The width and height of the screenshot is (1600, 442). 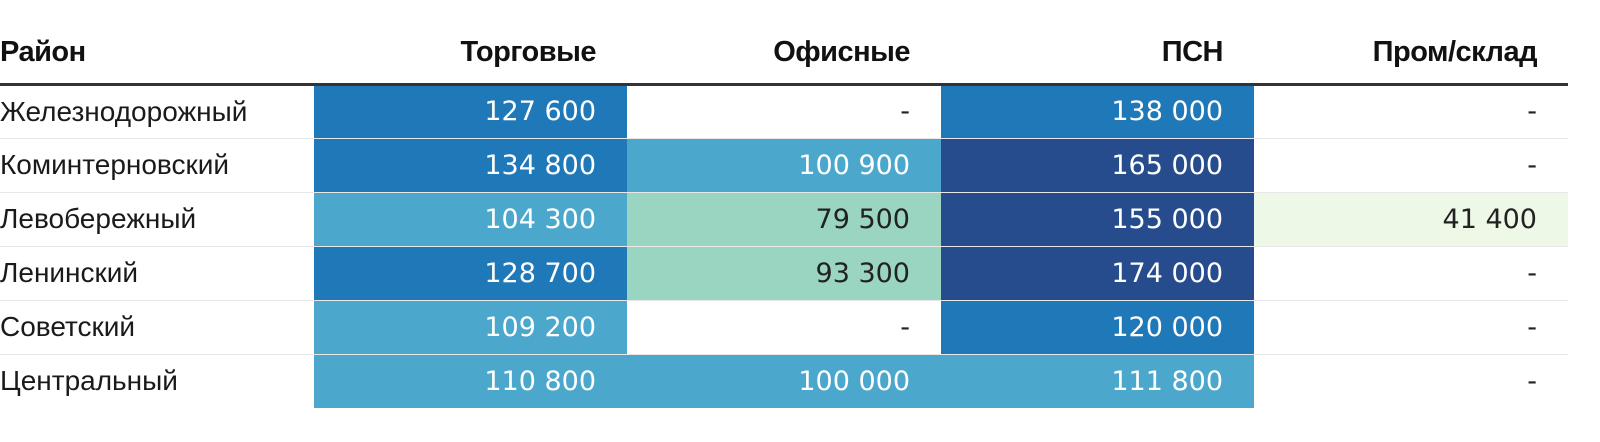 I want to click on heat-cell: 100 900, so click(x=784, y=165).